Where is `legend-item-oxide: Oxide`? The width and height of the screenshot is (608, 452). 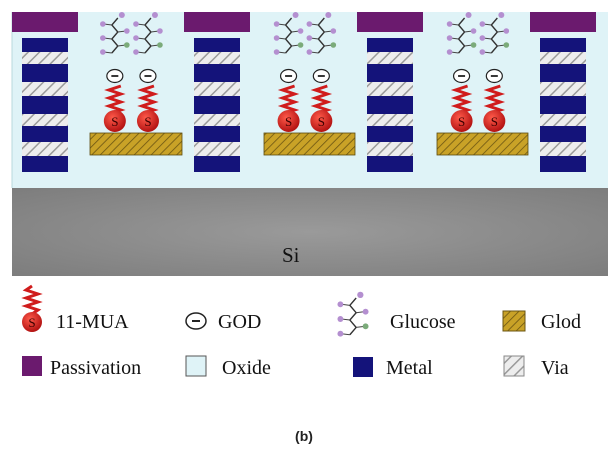 legend-item-oxide: Oxide is located at coordinates (228, 367).